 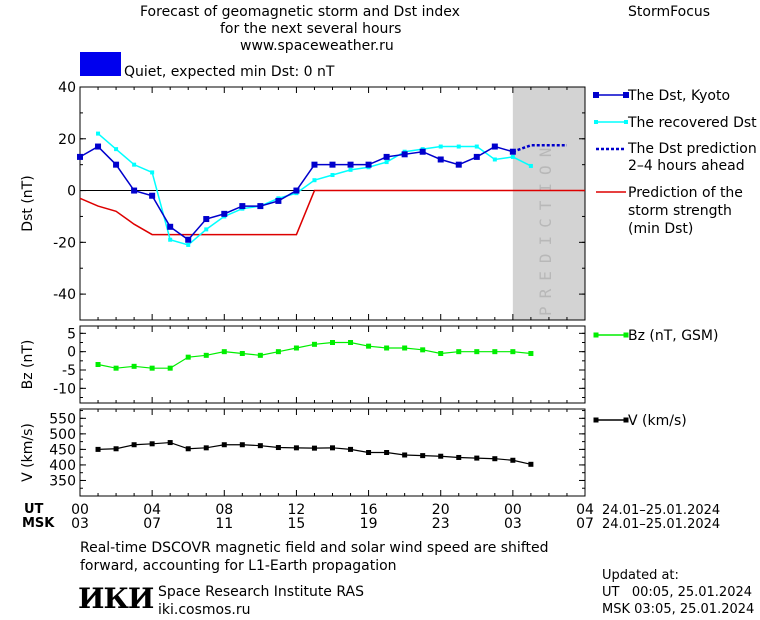 I want to click on y-tick-label: -10, so click(x=64, y=389).